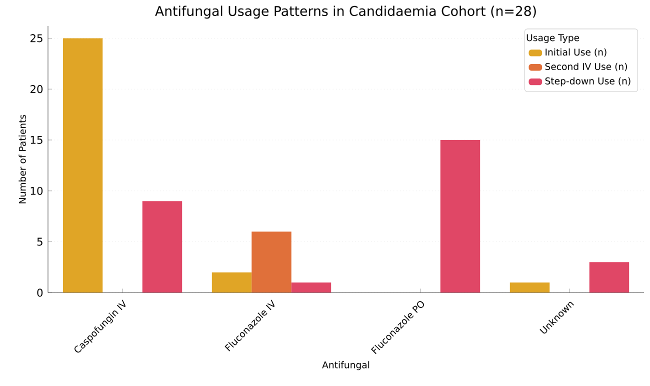 The height and width of the screenshot is (386, 650). Describe the element at coordinates (553, 39) in the screenshot. I see `legend-title: Usage Type` at that location.